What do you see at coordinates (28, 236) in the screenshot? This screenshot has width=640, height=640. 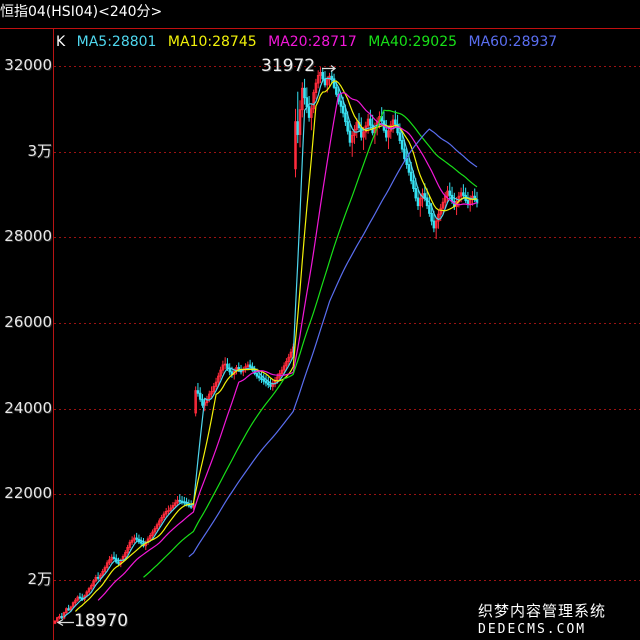 I see `y-axis-label-28000: 28000` at bounding box center [28, 236].